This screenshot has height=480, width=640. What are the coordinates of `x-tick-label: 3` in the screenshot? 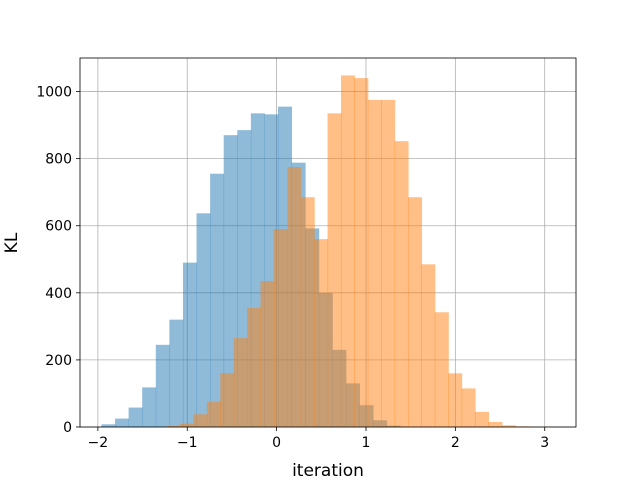 It's located at (544, 443).